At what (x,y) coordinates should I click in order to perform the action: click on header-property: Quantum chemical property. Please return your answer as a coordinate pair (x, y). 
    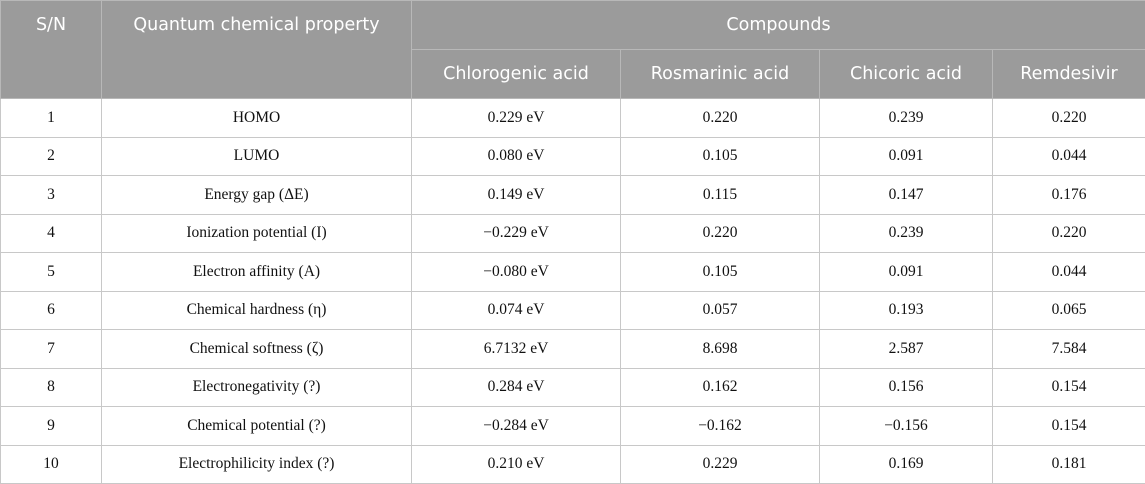
    Looking at the image, I should click on (257, 50).